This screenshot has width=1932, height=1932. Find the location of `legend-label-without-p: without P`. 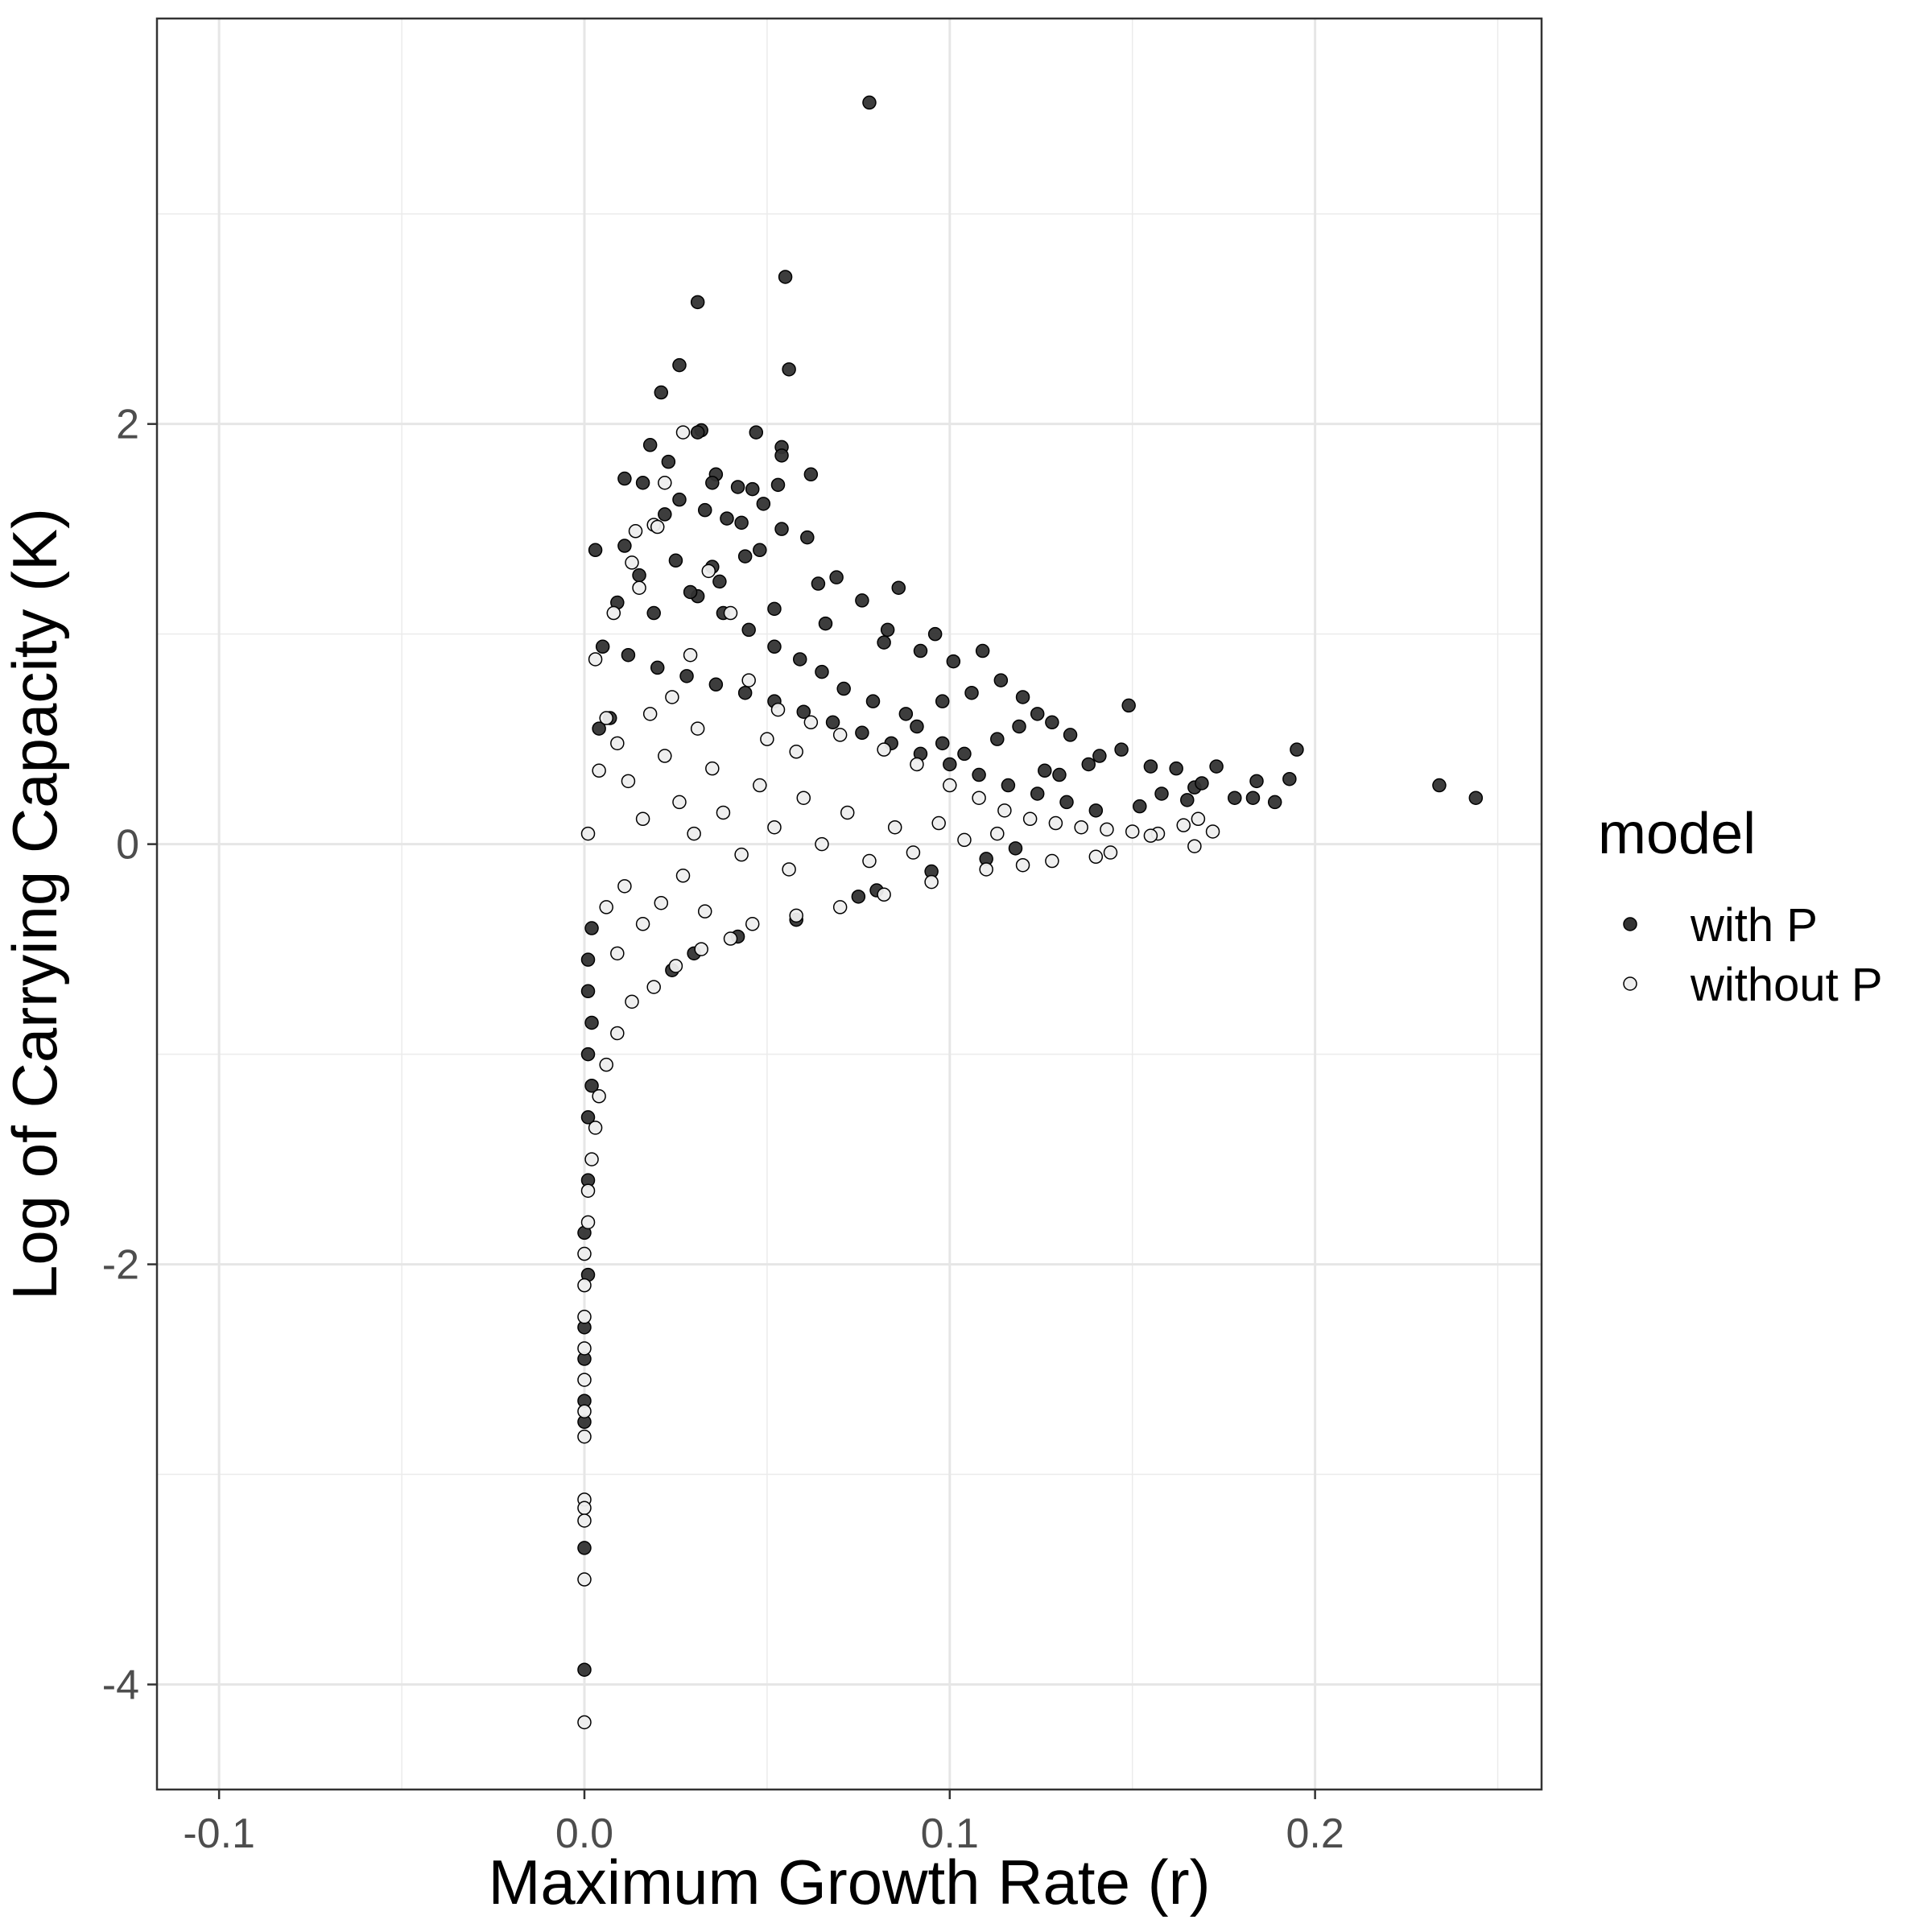

legend-label-without-p: without P is located at coordinates (1786, 985).